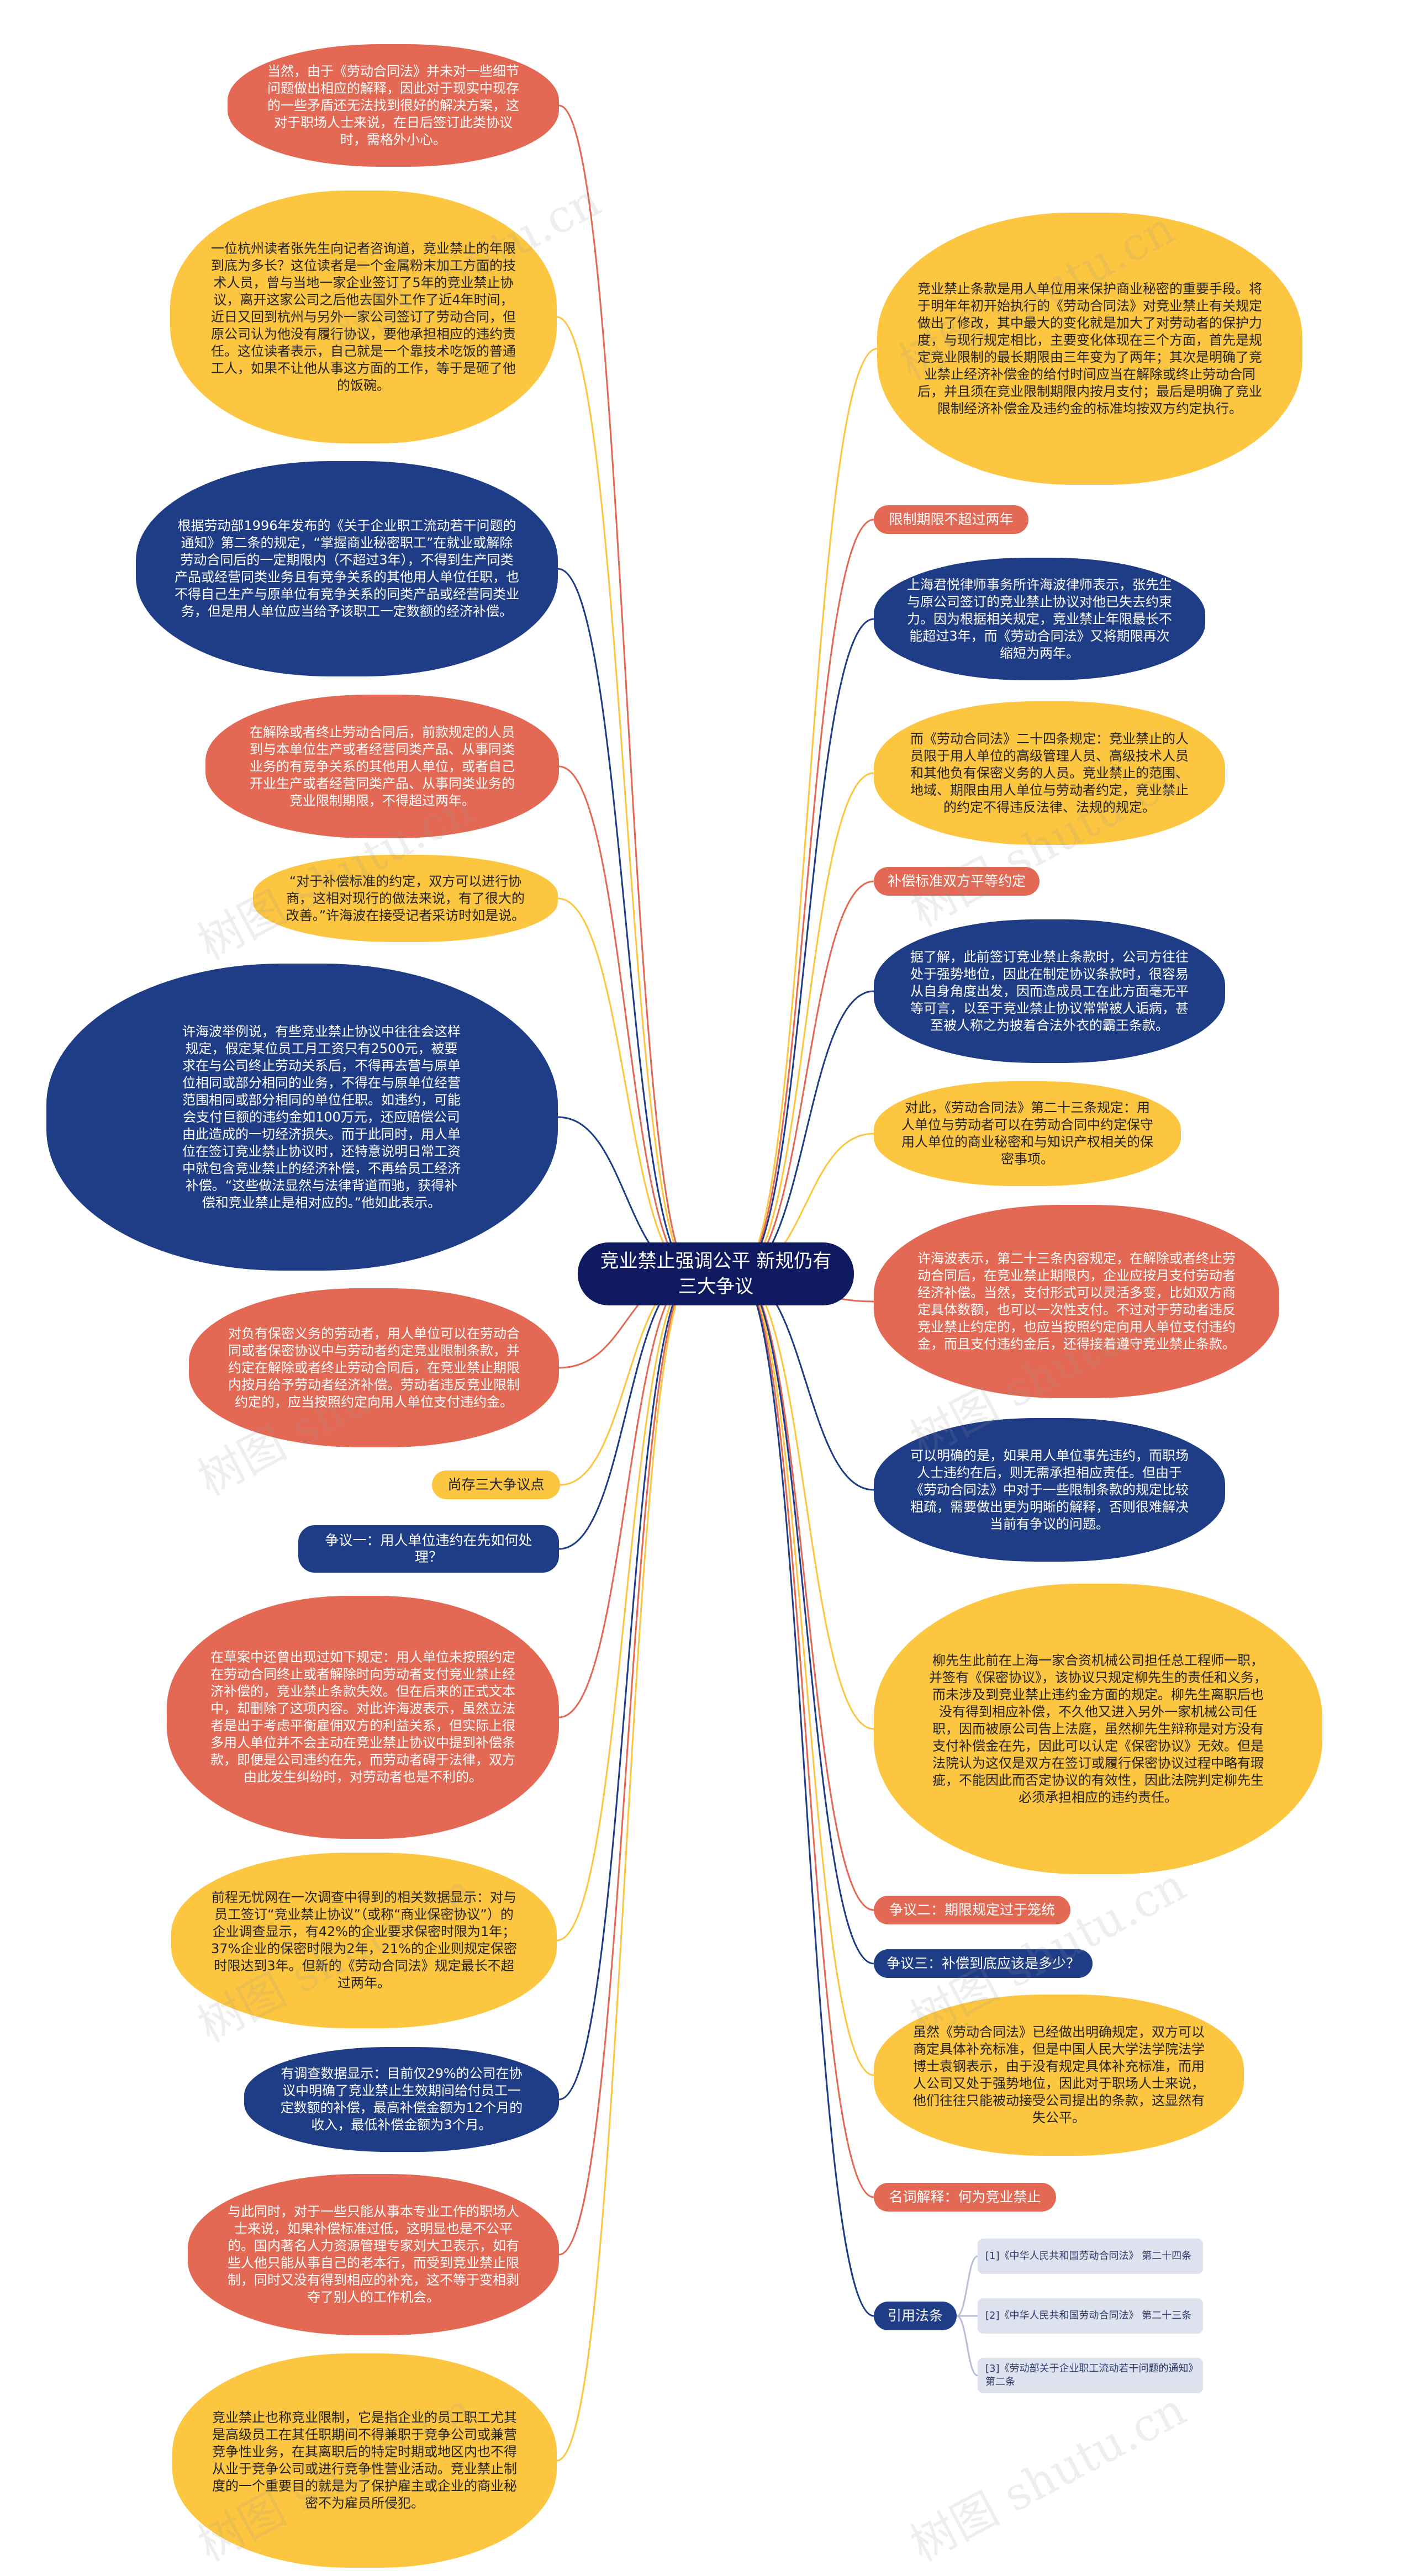  I want to click on pill-dispute-one-text: 争议一：用人单位违约在先如何处理？, so click(428, 1549).